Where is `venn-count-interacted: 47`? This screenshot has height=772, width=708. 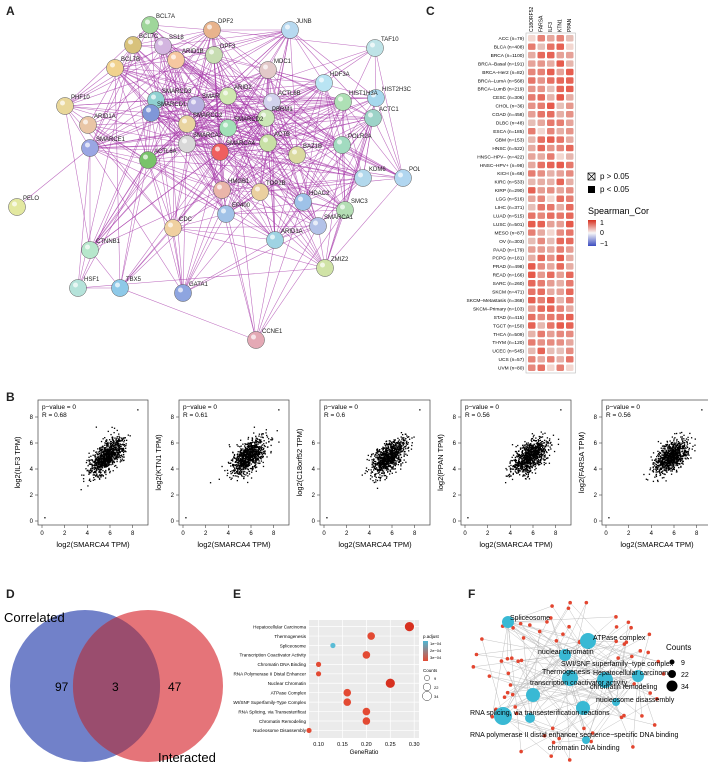
venn-count-interacted: 47 is located at coordinates (175, 687).